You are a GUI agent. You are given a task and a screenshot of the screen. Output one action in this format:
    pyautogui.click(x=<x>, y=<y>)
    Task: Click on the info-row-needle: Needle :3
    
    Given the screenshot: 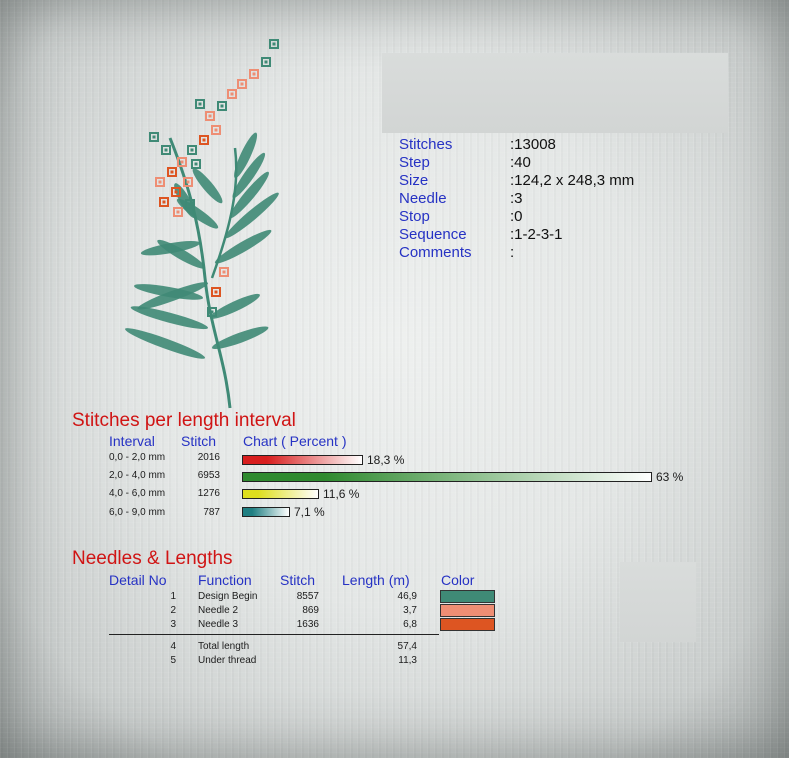 What is the action you would take?
    pyautogui.click(x=516, y=199)
    